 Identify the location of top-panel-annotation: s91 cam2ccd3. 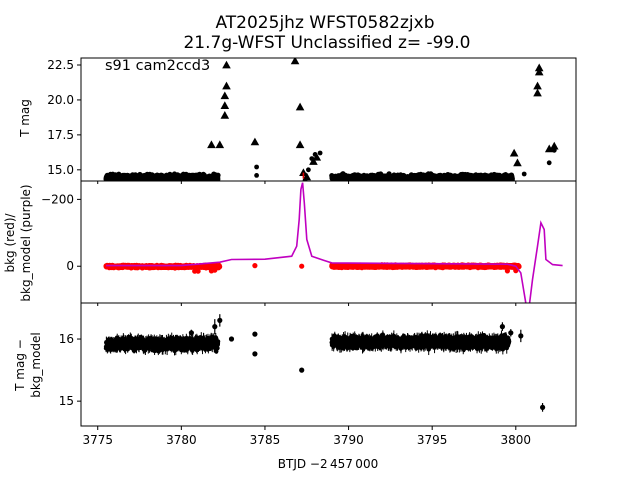
(157, 66).